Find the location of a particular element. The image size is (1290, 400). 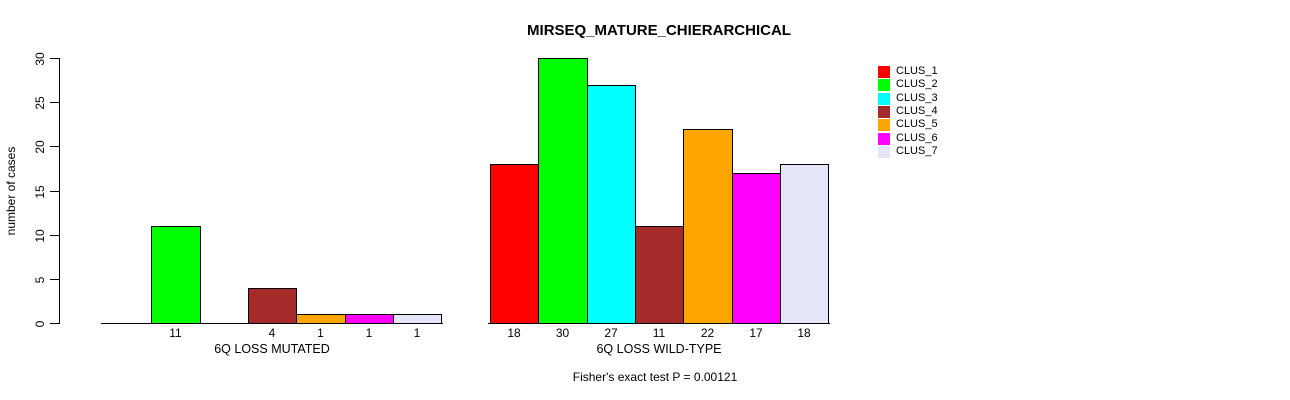

y-tick-label: 25 is located at coordinates (40, 102).